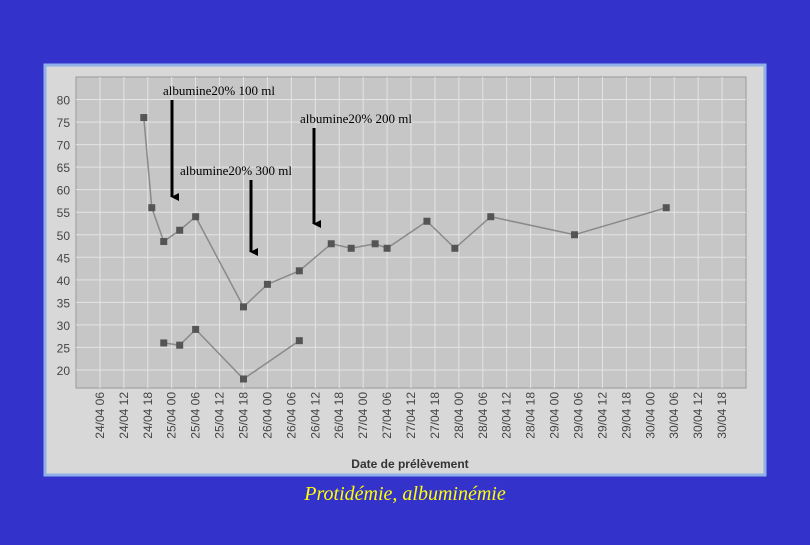 Image resolution: width=810 pixels, height=545 pixels. Describe the element at coordinates (435, 415) in the screenshot. I see `x-tick-label: 27/04 18` at that location.